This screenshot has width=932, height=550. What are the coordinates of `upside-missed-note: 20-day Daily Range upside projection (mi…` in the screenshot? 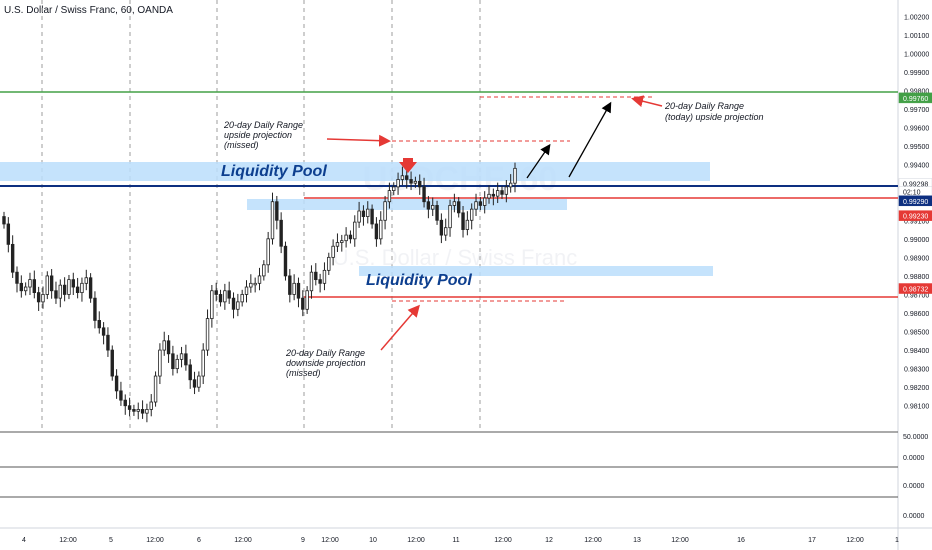 It's located at (264, 135).